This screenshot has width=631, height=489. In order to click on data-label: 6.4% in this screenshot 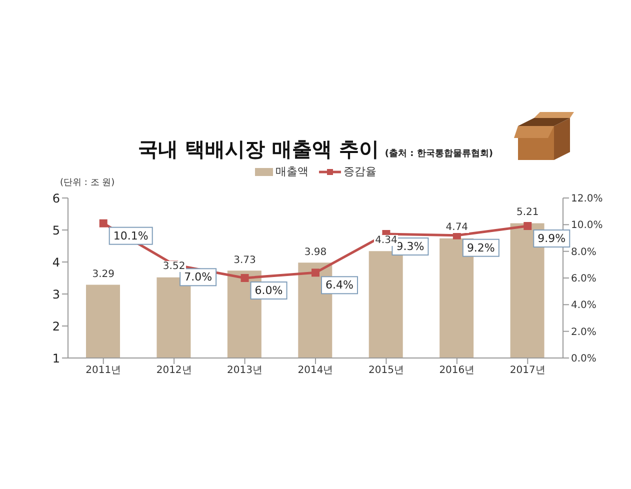, I will do `click(340, 285)`.